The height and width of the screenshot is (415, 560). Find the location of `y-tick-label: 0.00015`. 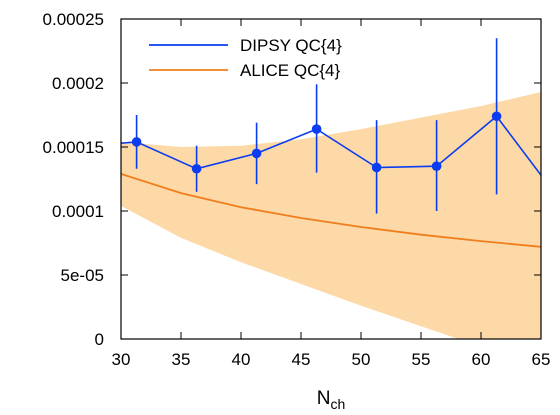

y-tick-label: 0.00015 is located at coordinates (73, 147).